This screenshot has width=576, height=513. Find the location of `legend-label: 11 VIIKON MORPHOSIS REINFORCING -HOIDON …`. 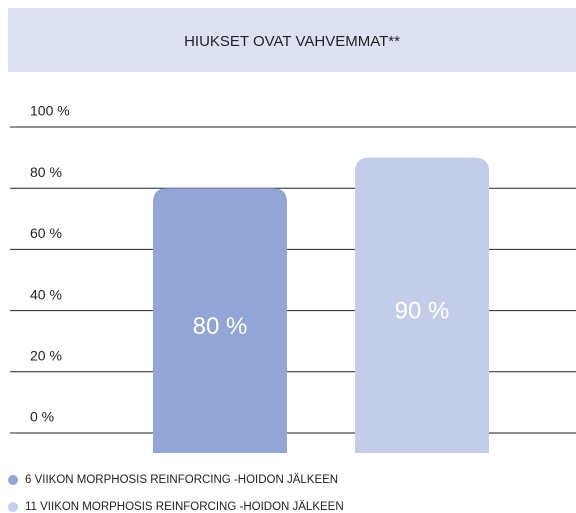

legend-label: 11 VIIKON MORPHOSIS REINFORCING -HOIDON … is located at coordinates (184, 507).